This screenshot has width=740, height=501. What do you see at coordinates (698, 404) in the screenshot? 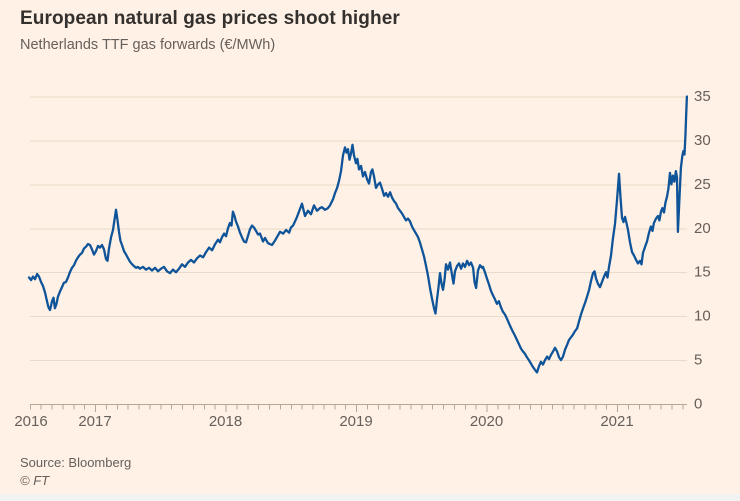
I see `y-axis-label: 0` at bounding box center [698, 404].